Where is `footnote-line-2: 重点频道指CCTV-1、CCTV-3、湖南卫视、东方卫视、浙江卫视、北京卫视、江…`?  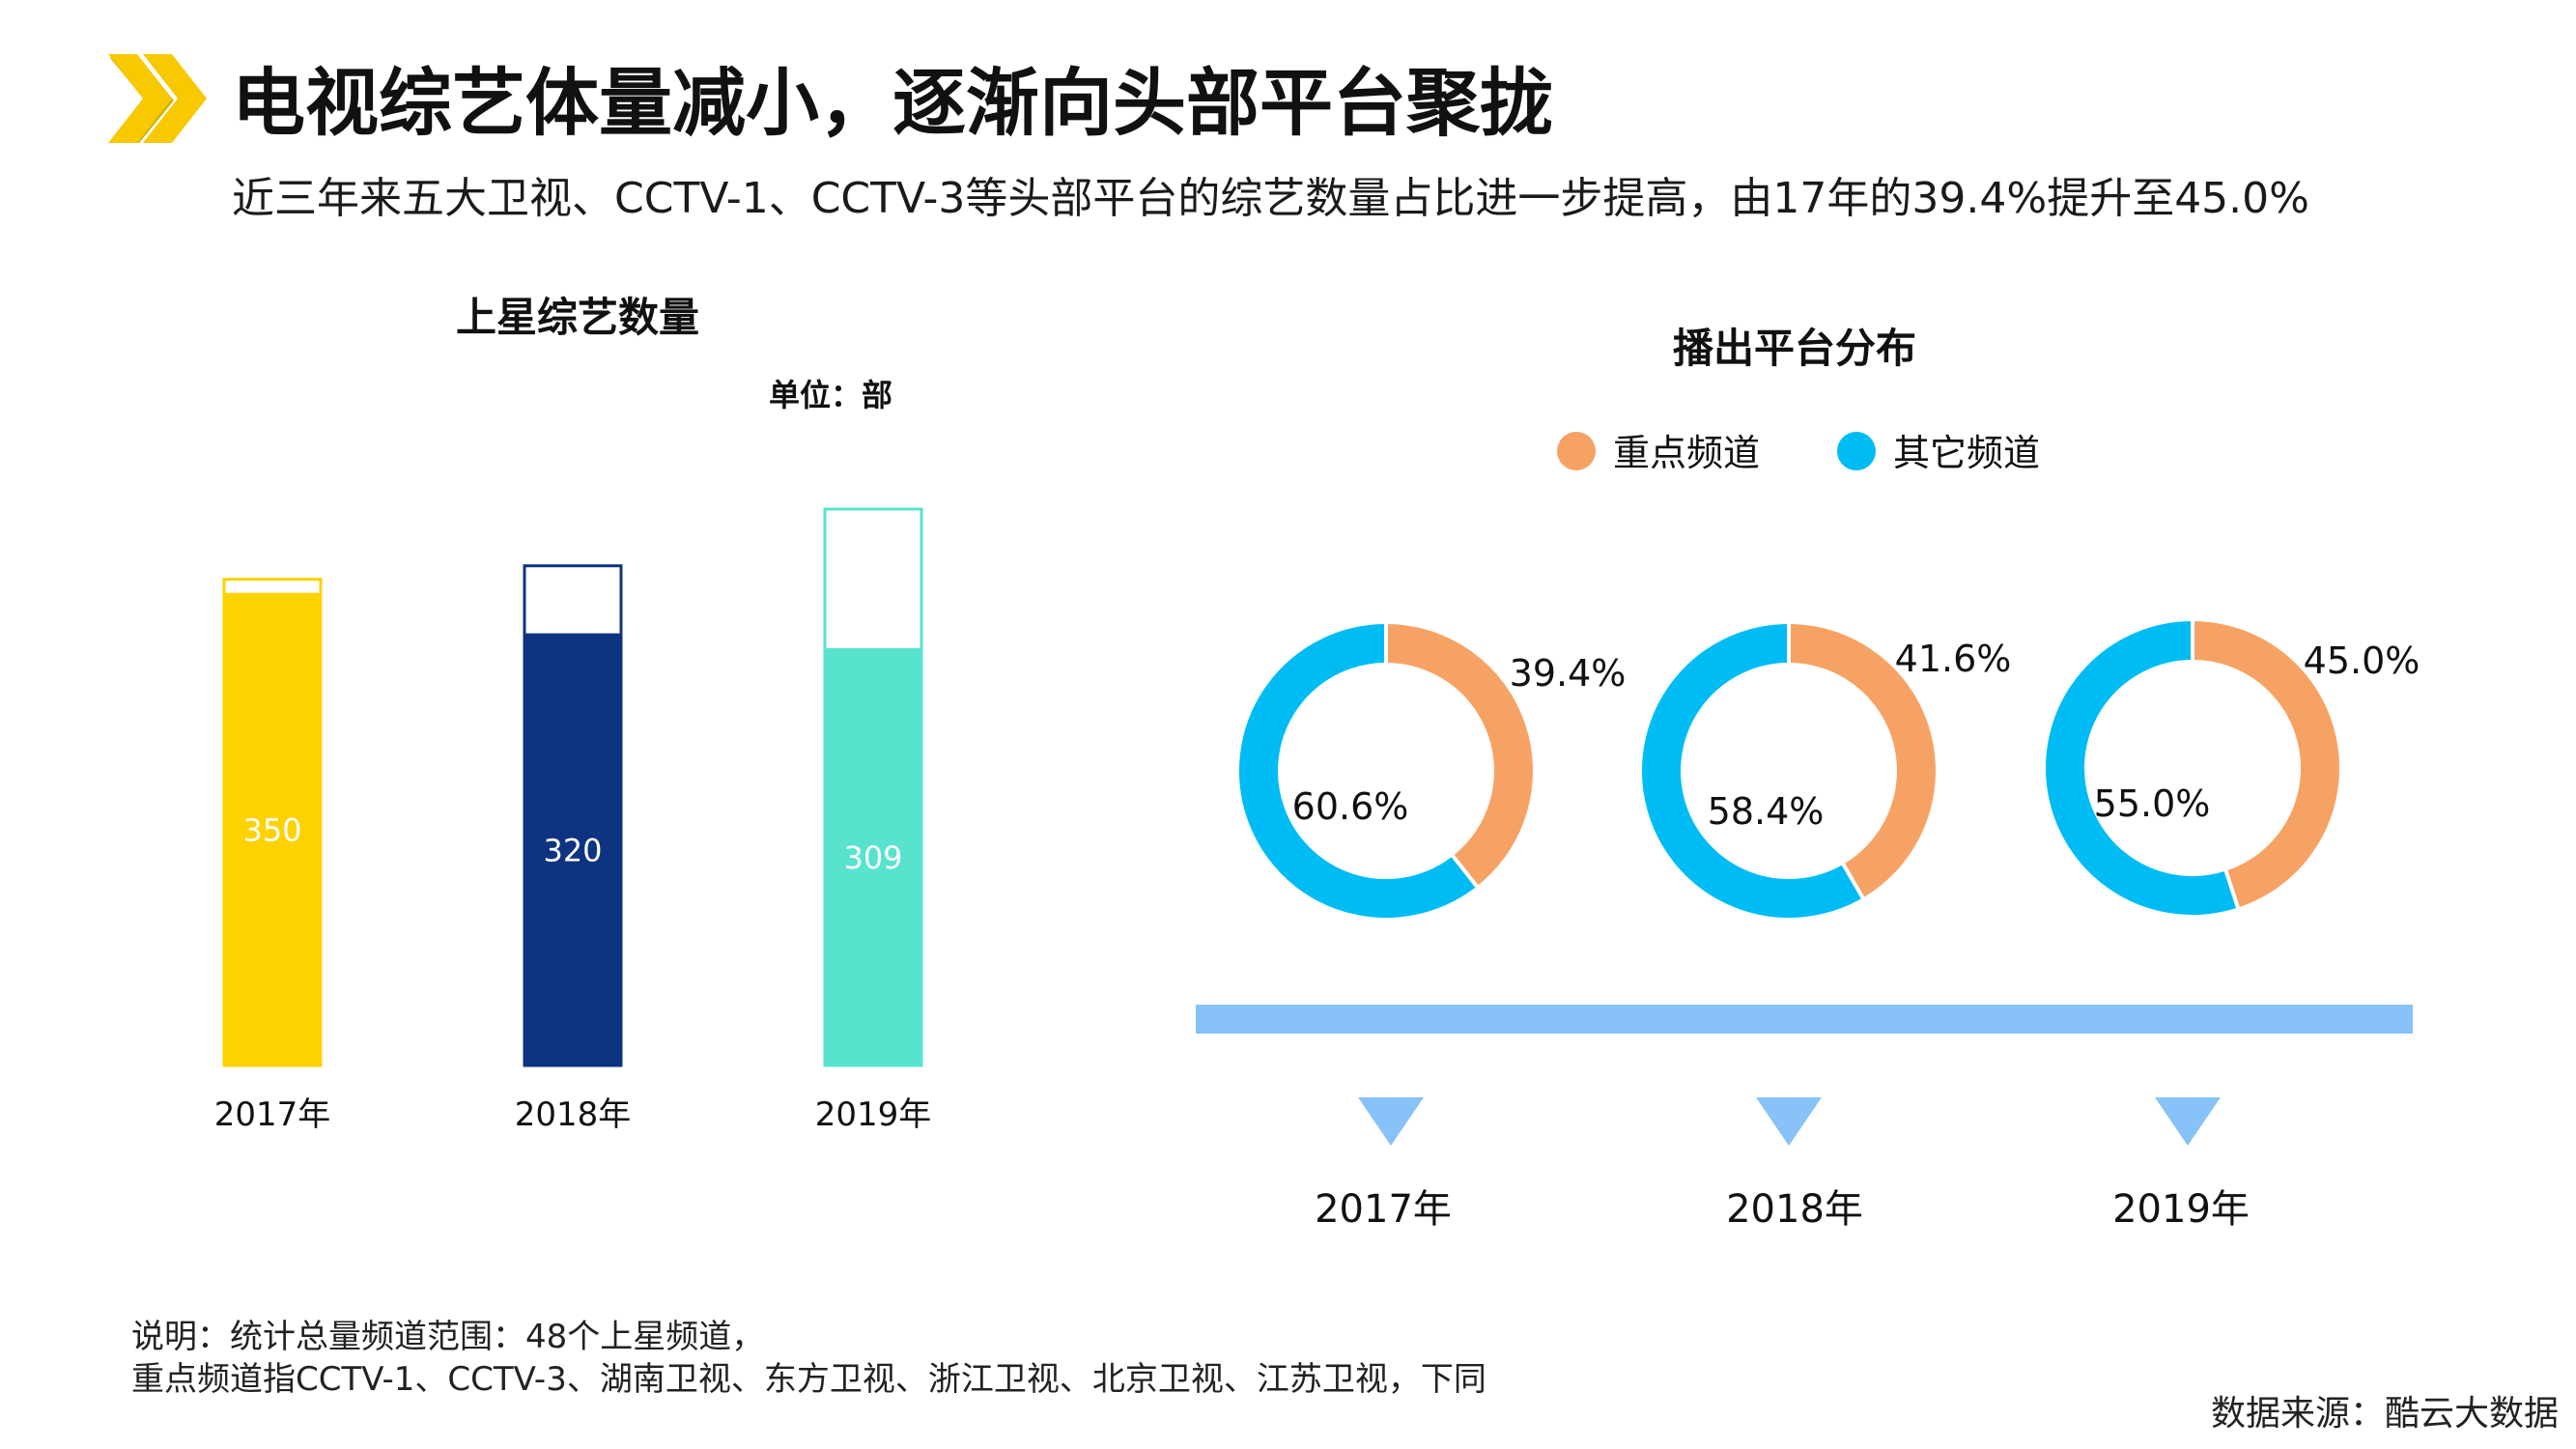
footnote-line-2: 重点频道指CCTV-1、CCTV-3、湖南卫视、东方卫视、浙江卫视、北京卫视、江… is located at coordinates (808, 1379).